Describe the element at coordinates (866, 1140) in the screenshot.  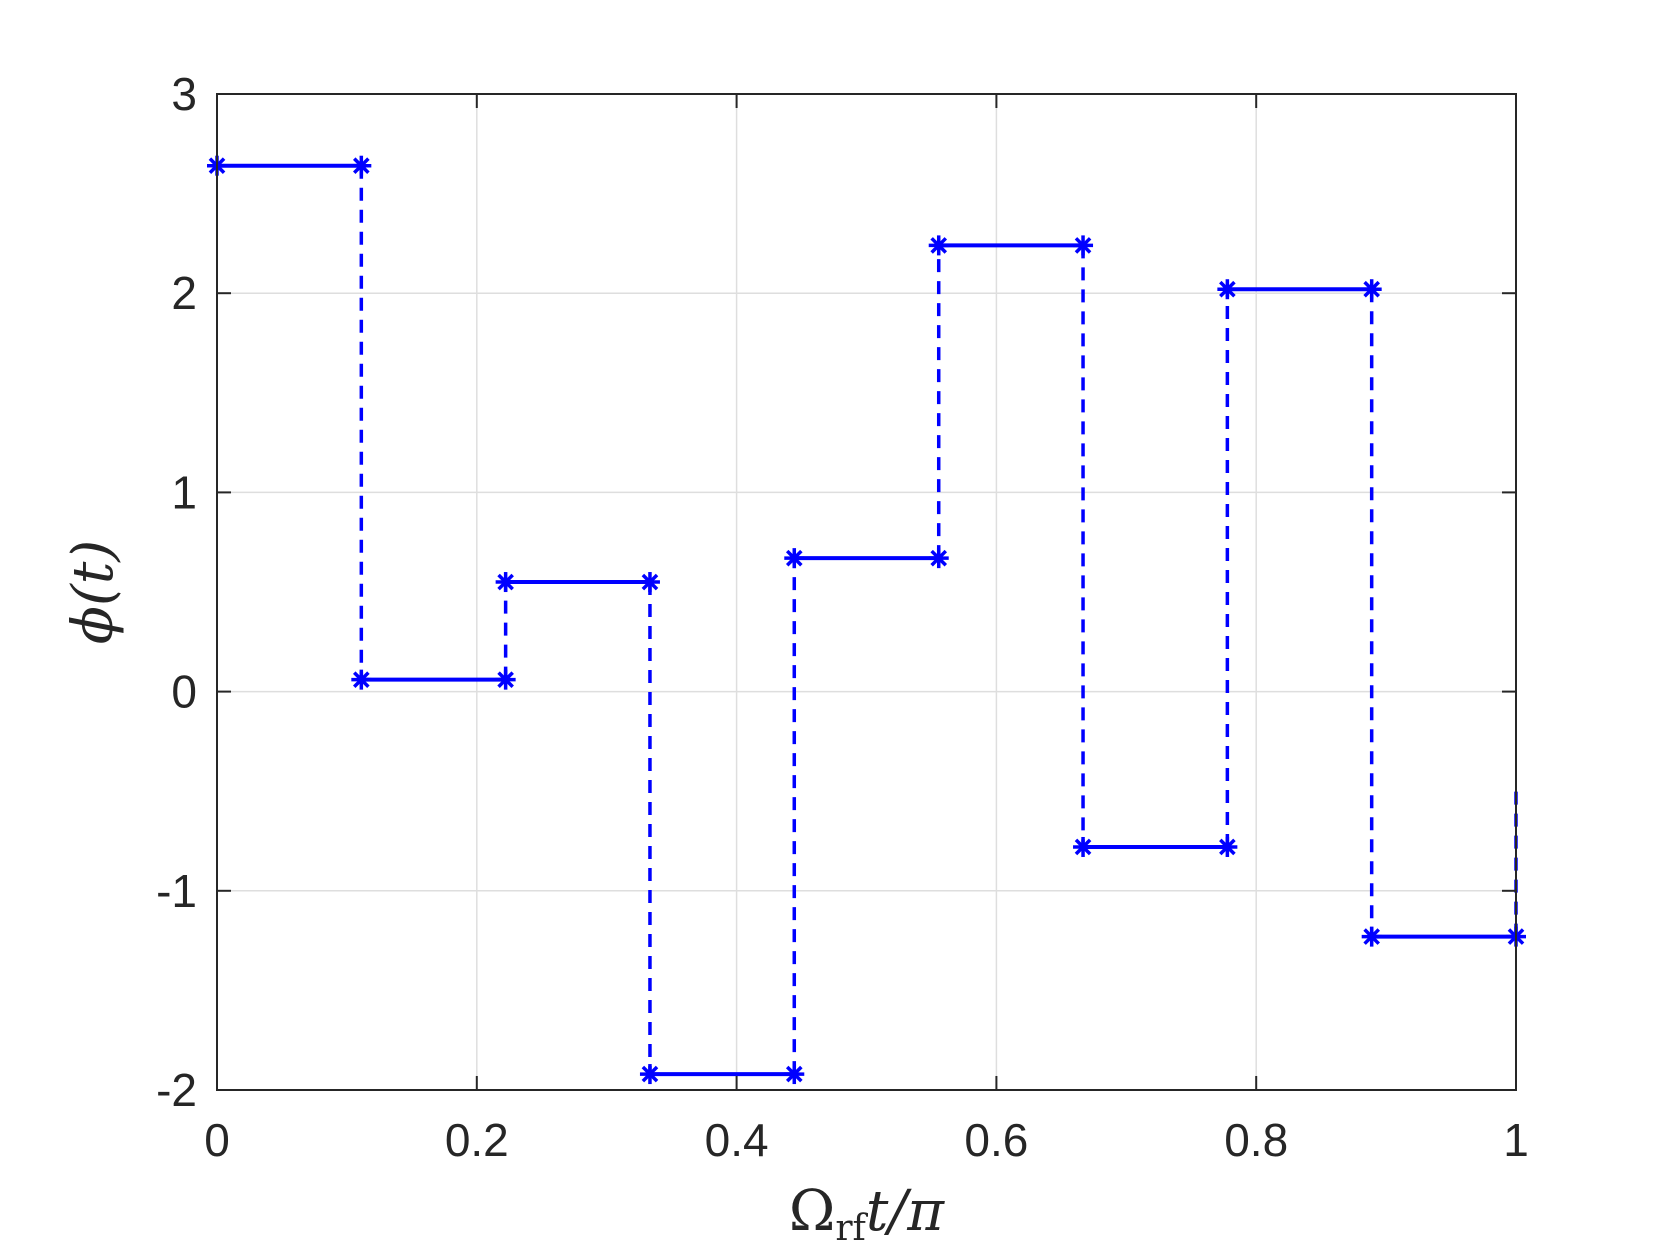
I see `x-tick-labels: 0 0.2 0.4 0.6 0.8 1` at that location.